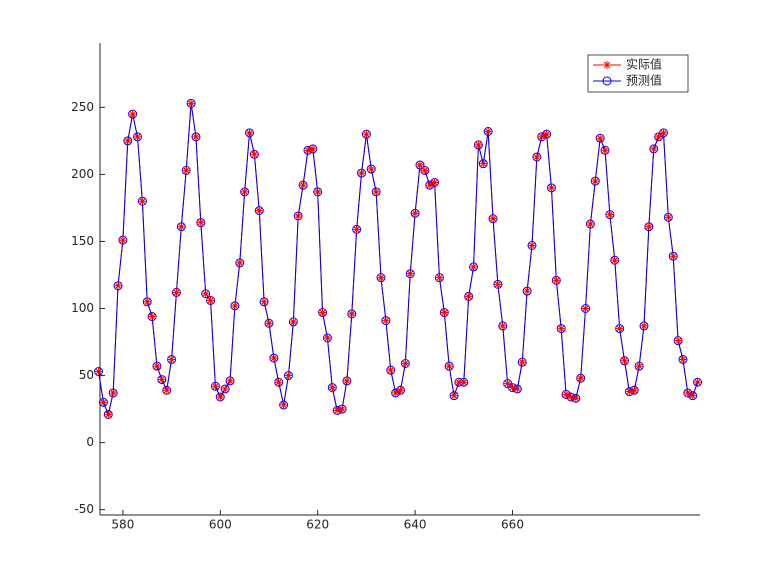  I want to click on x-tick-label: 620, so click(317, 525).